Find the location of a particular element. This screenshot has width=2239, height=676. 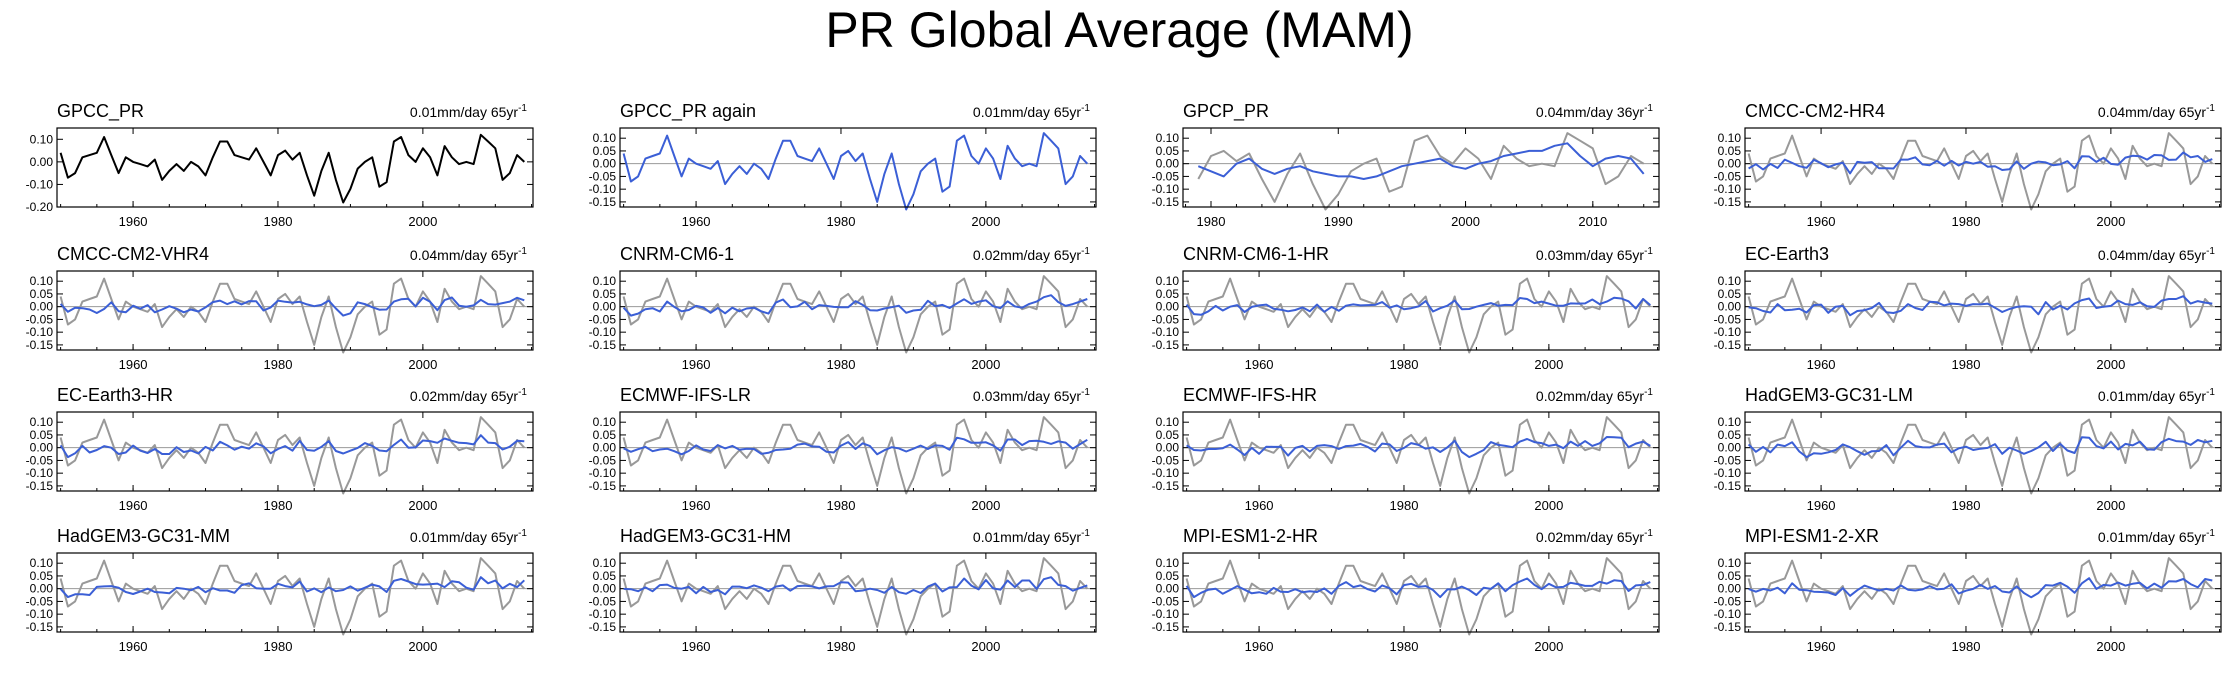

panel-trend: 0.04mm/day 36yr-1 is located at coordinates (1595, 111).